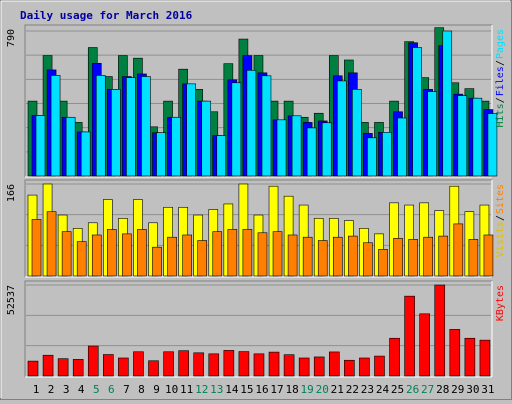 The height and width of the screenshot is (404, 512). Describe the element at coordinates (337, 389) in the screenshot. I see `x-tick-label-day-21: 21` at that location.